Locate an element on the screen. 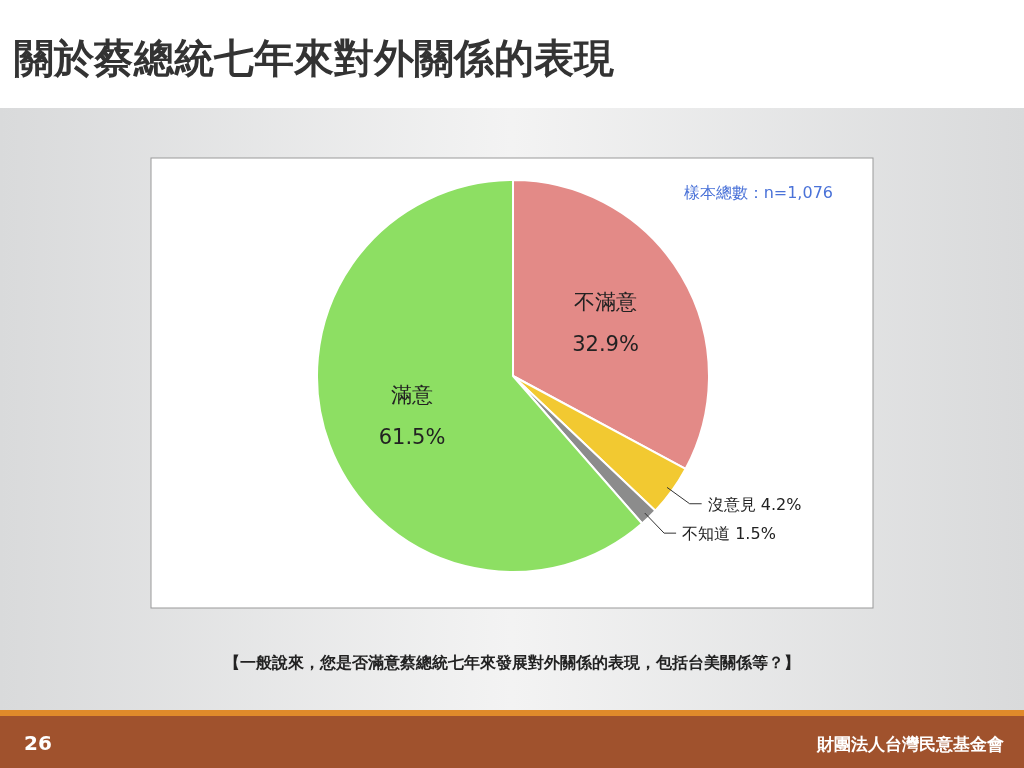 This screenshot has width=1024, height=768. slice-label: 滿意 is located at coordinates (412, 394).